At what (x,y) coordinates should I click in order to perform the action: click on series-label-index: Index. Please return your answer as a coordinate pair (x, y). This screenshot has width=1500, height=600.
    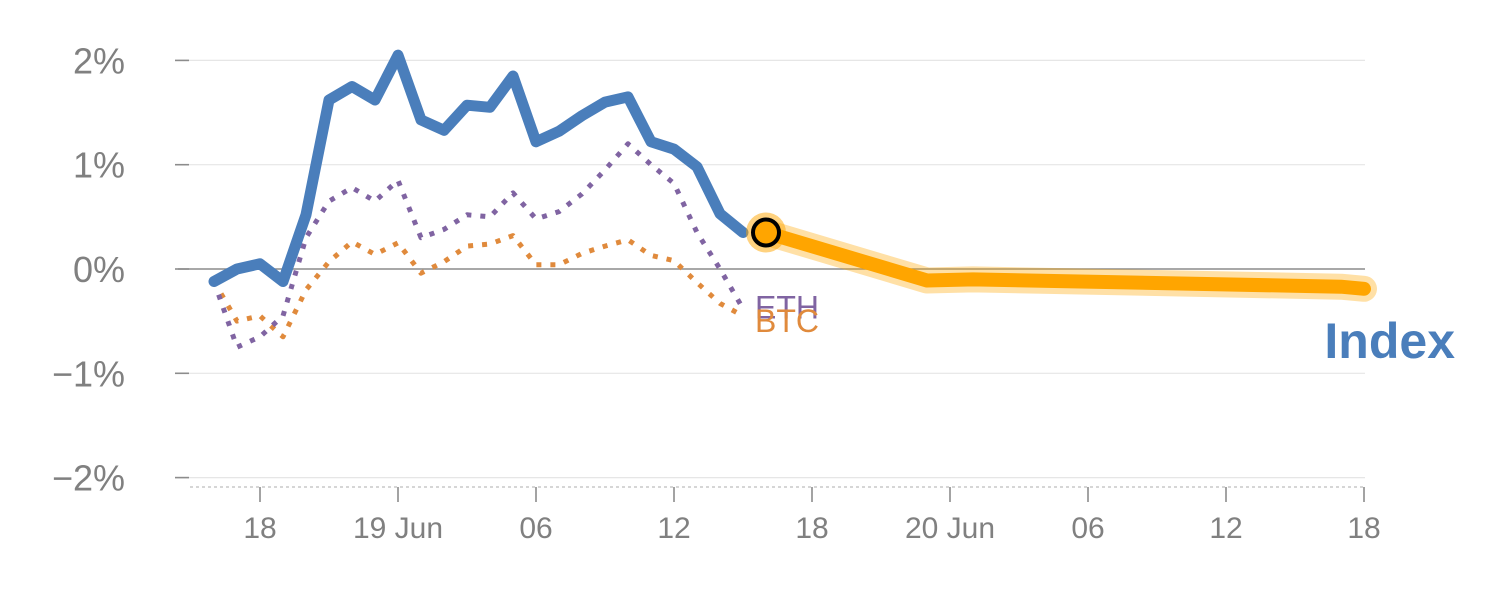
    Looking at the image, I should click on (1389, 341).